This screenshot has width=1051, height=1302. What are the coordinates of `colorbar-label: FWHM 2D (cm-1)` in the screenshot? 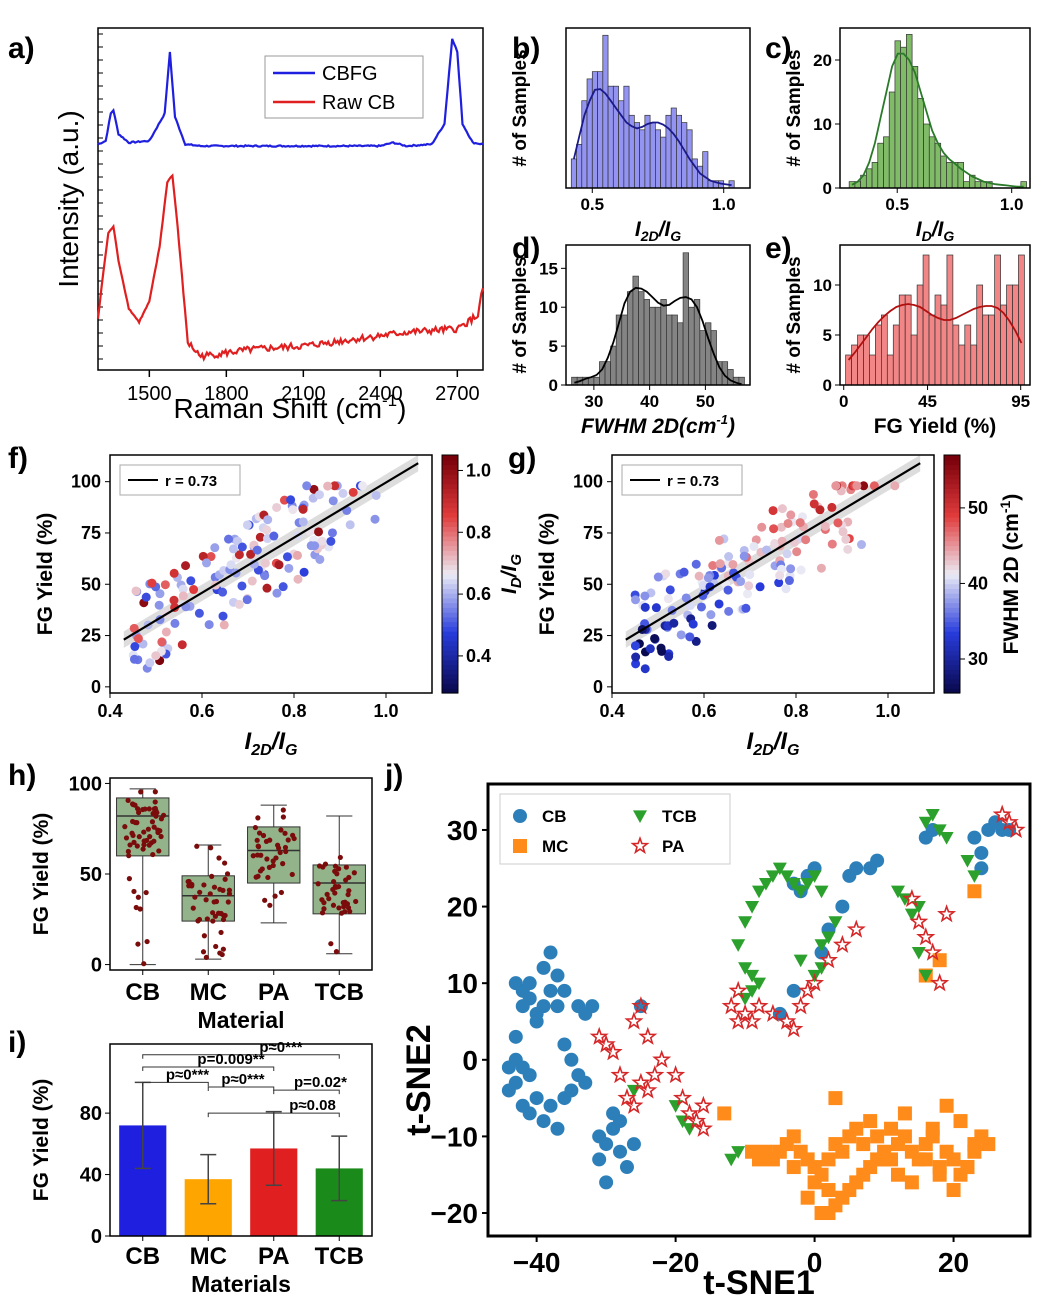 It's located at (1010, 574).